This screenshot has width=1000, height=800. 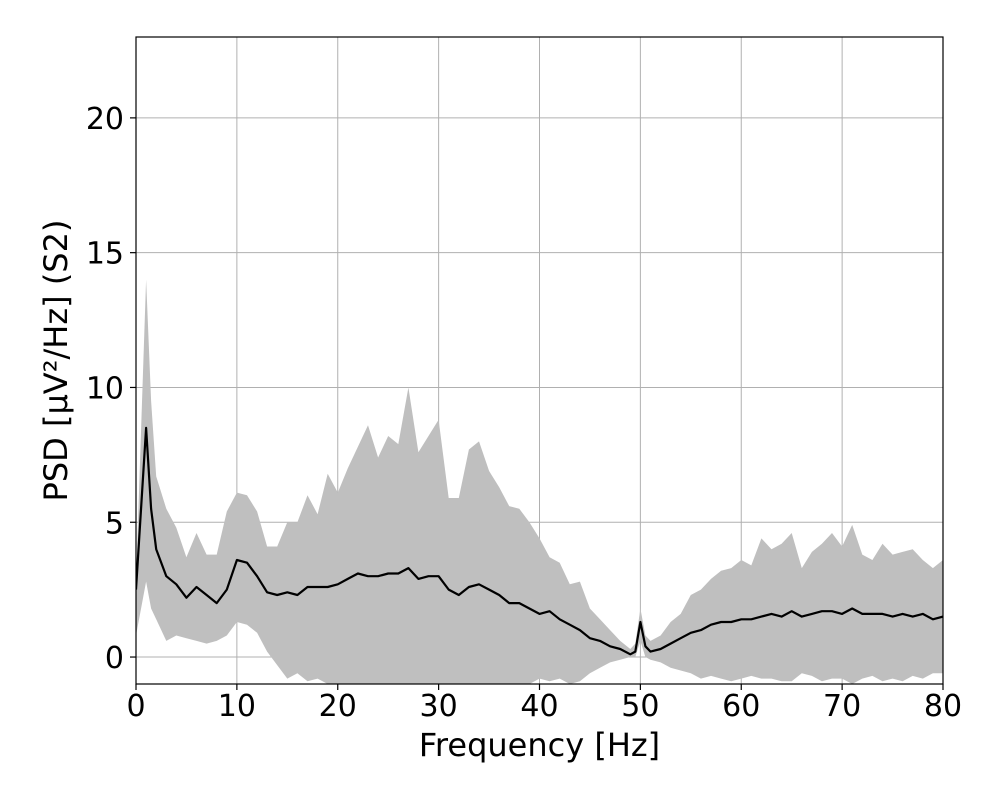 I want to click on y-tick-label: 0, so click(x=114, y=658).